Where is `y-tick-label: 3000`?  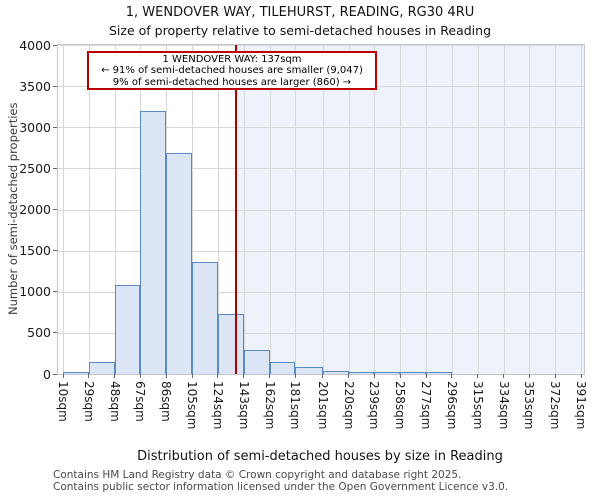
y-tick-label: 3000 is located at coordinates (35, 127).